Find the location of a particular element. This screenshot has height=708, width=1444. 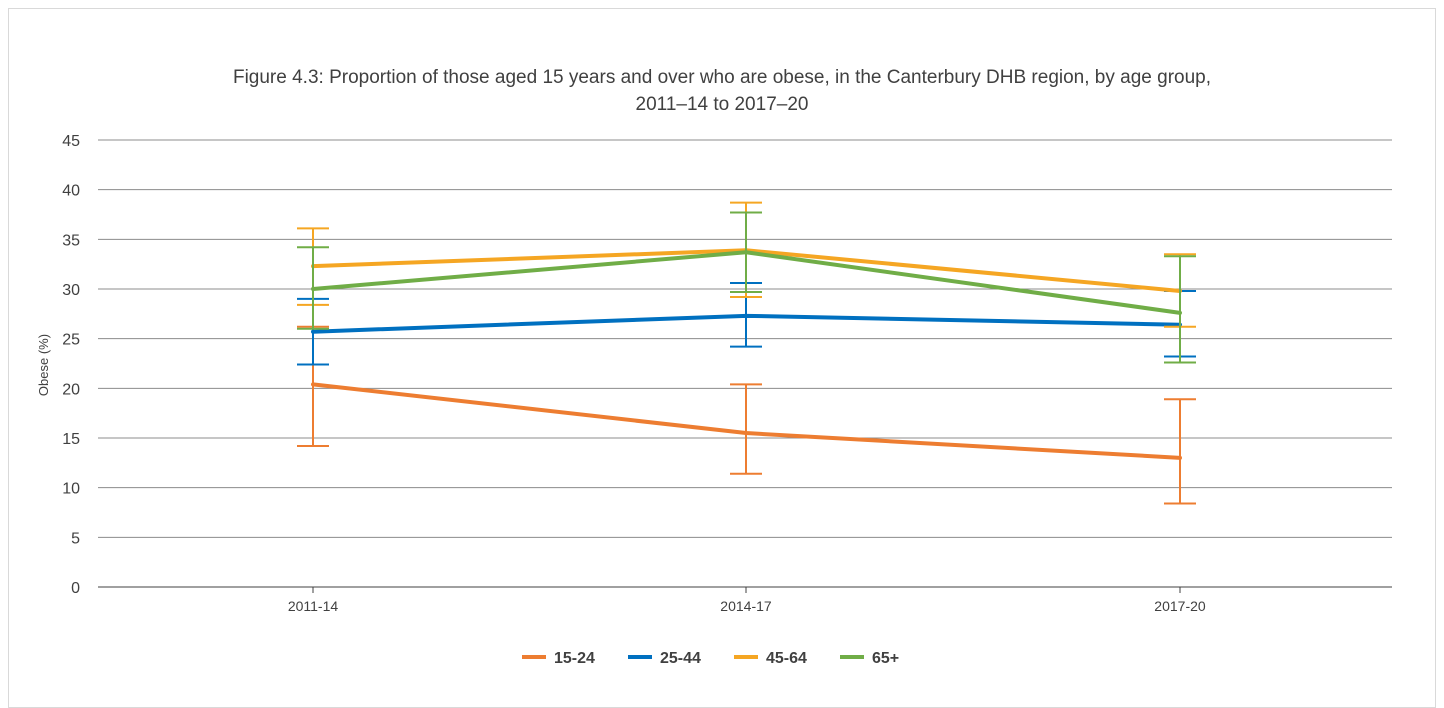

y-tick-label-30: 30 is located at coordinates (71, 290).